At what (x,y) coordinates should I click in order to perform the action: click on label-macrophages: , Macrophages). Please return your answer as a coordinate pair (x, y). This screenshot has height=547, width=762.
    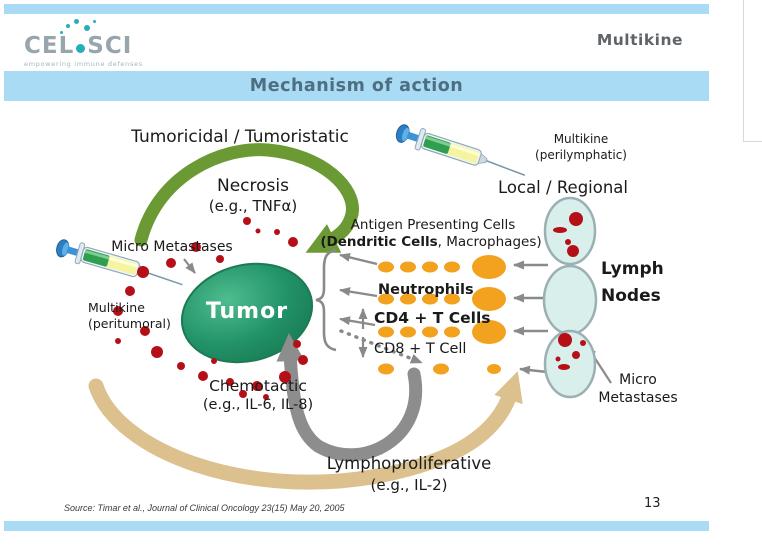
    Looking at the image, I should click on (489, 242).